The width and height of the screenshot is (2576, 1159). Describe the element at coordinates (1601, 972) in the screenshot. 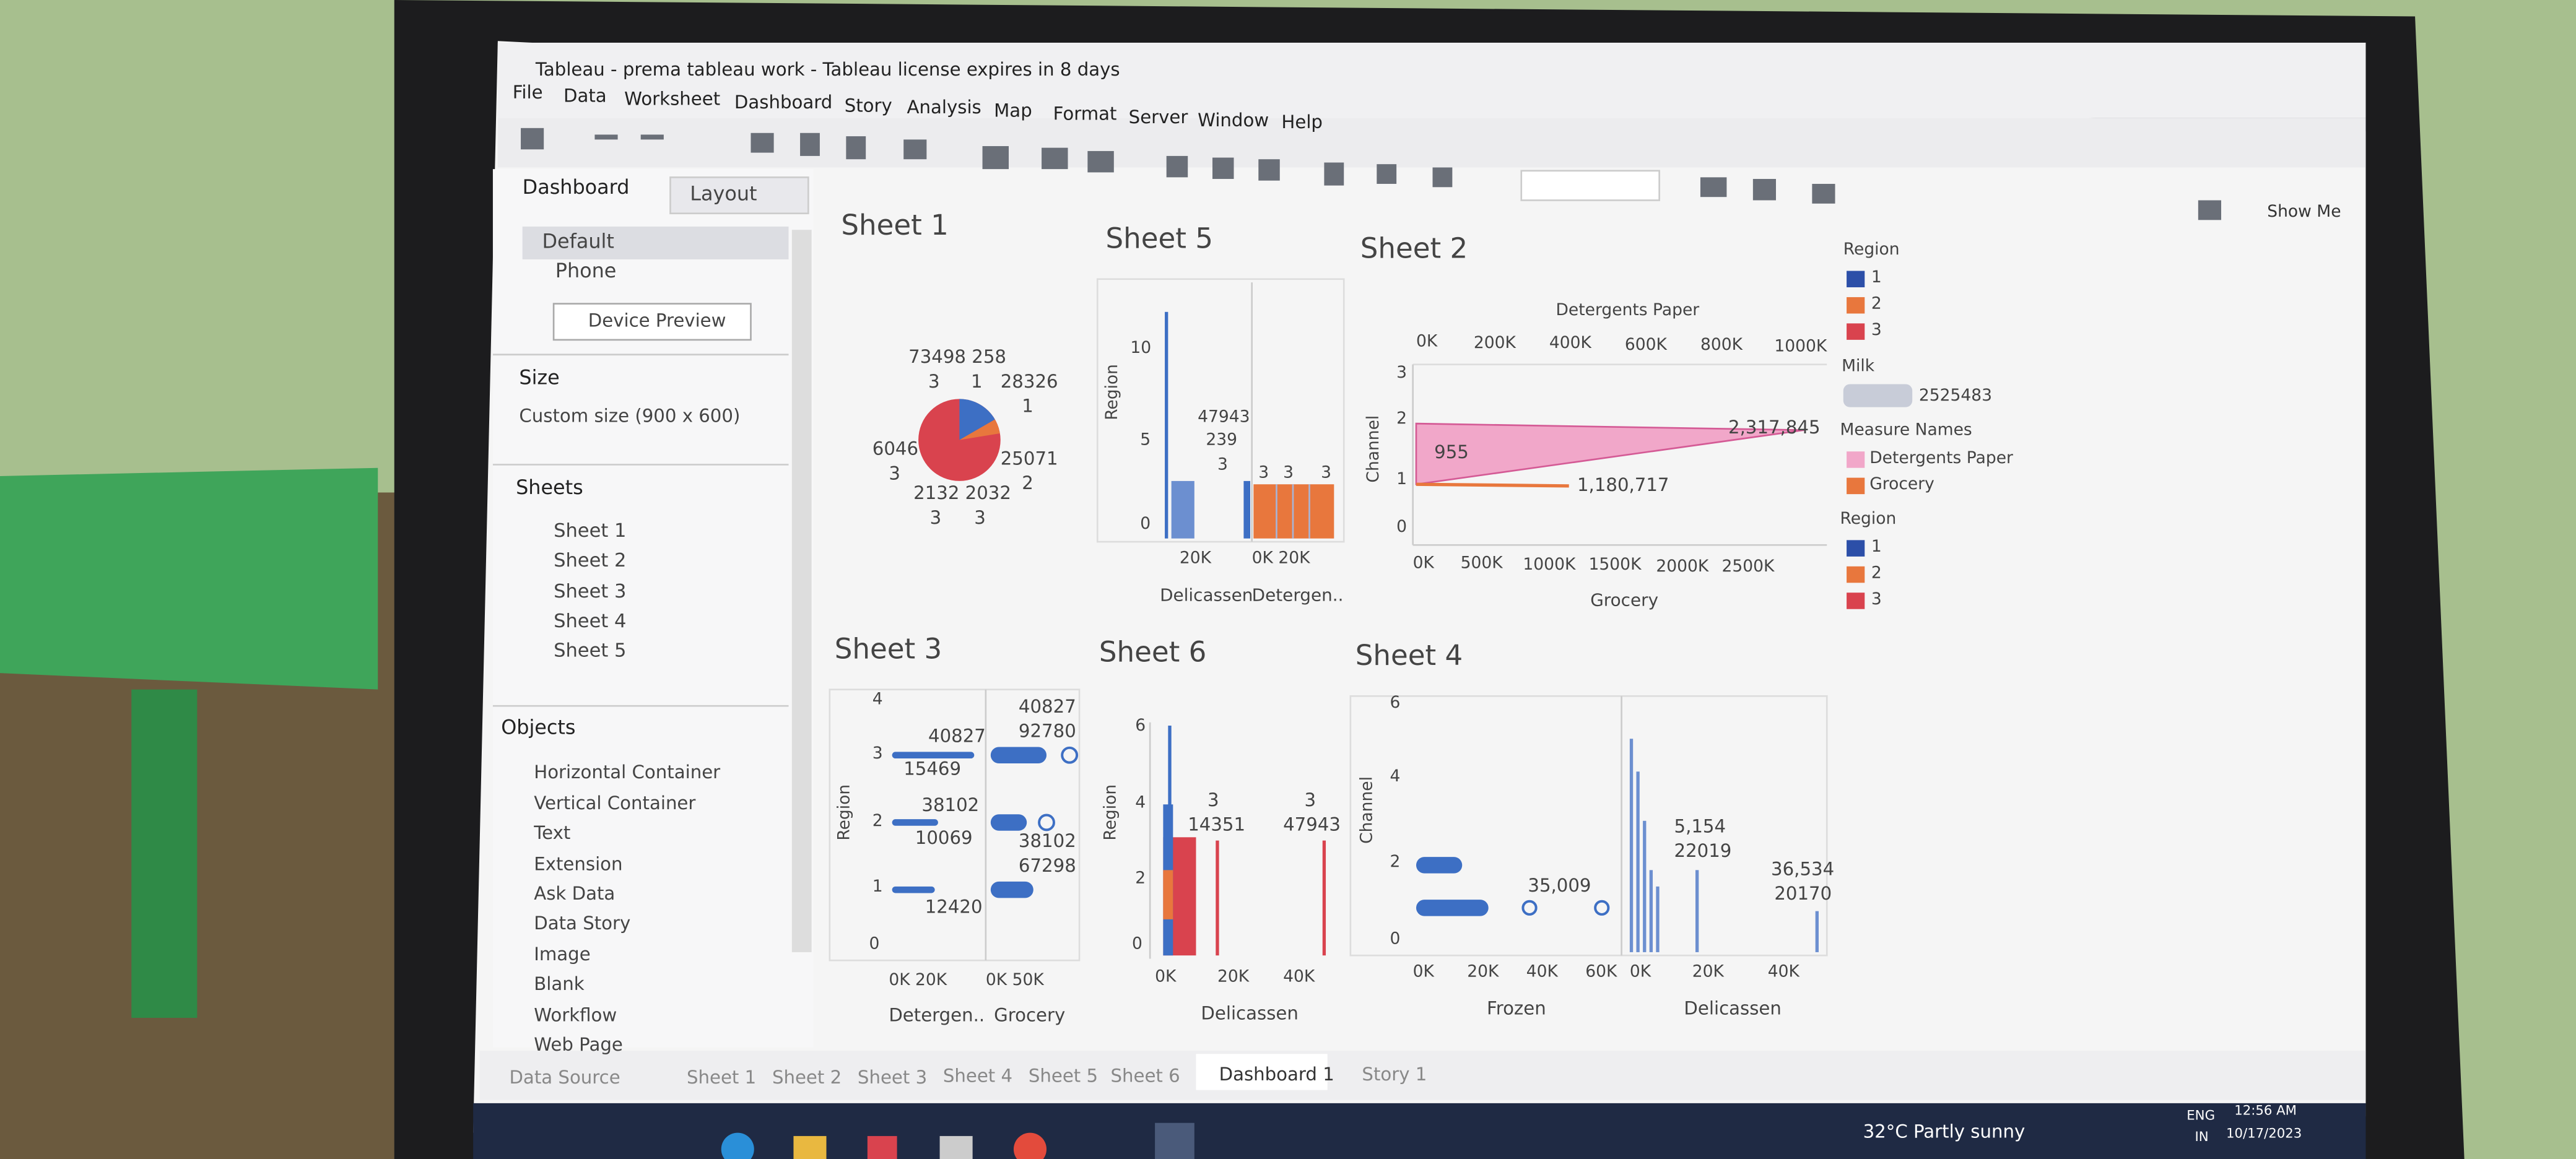

I see `tick-label: 60K` at that location.